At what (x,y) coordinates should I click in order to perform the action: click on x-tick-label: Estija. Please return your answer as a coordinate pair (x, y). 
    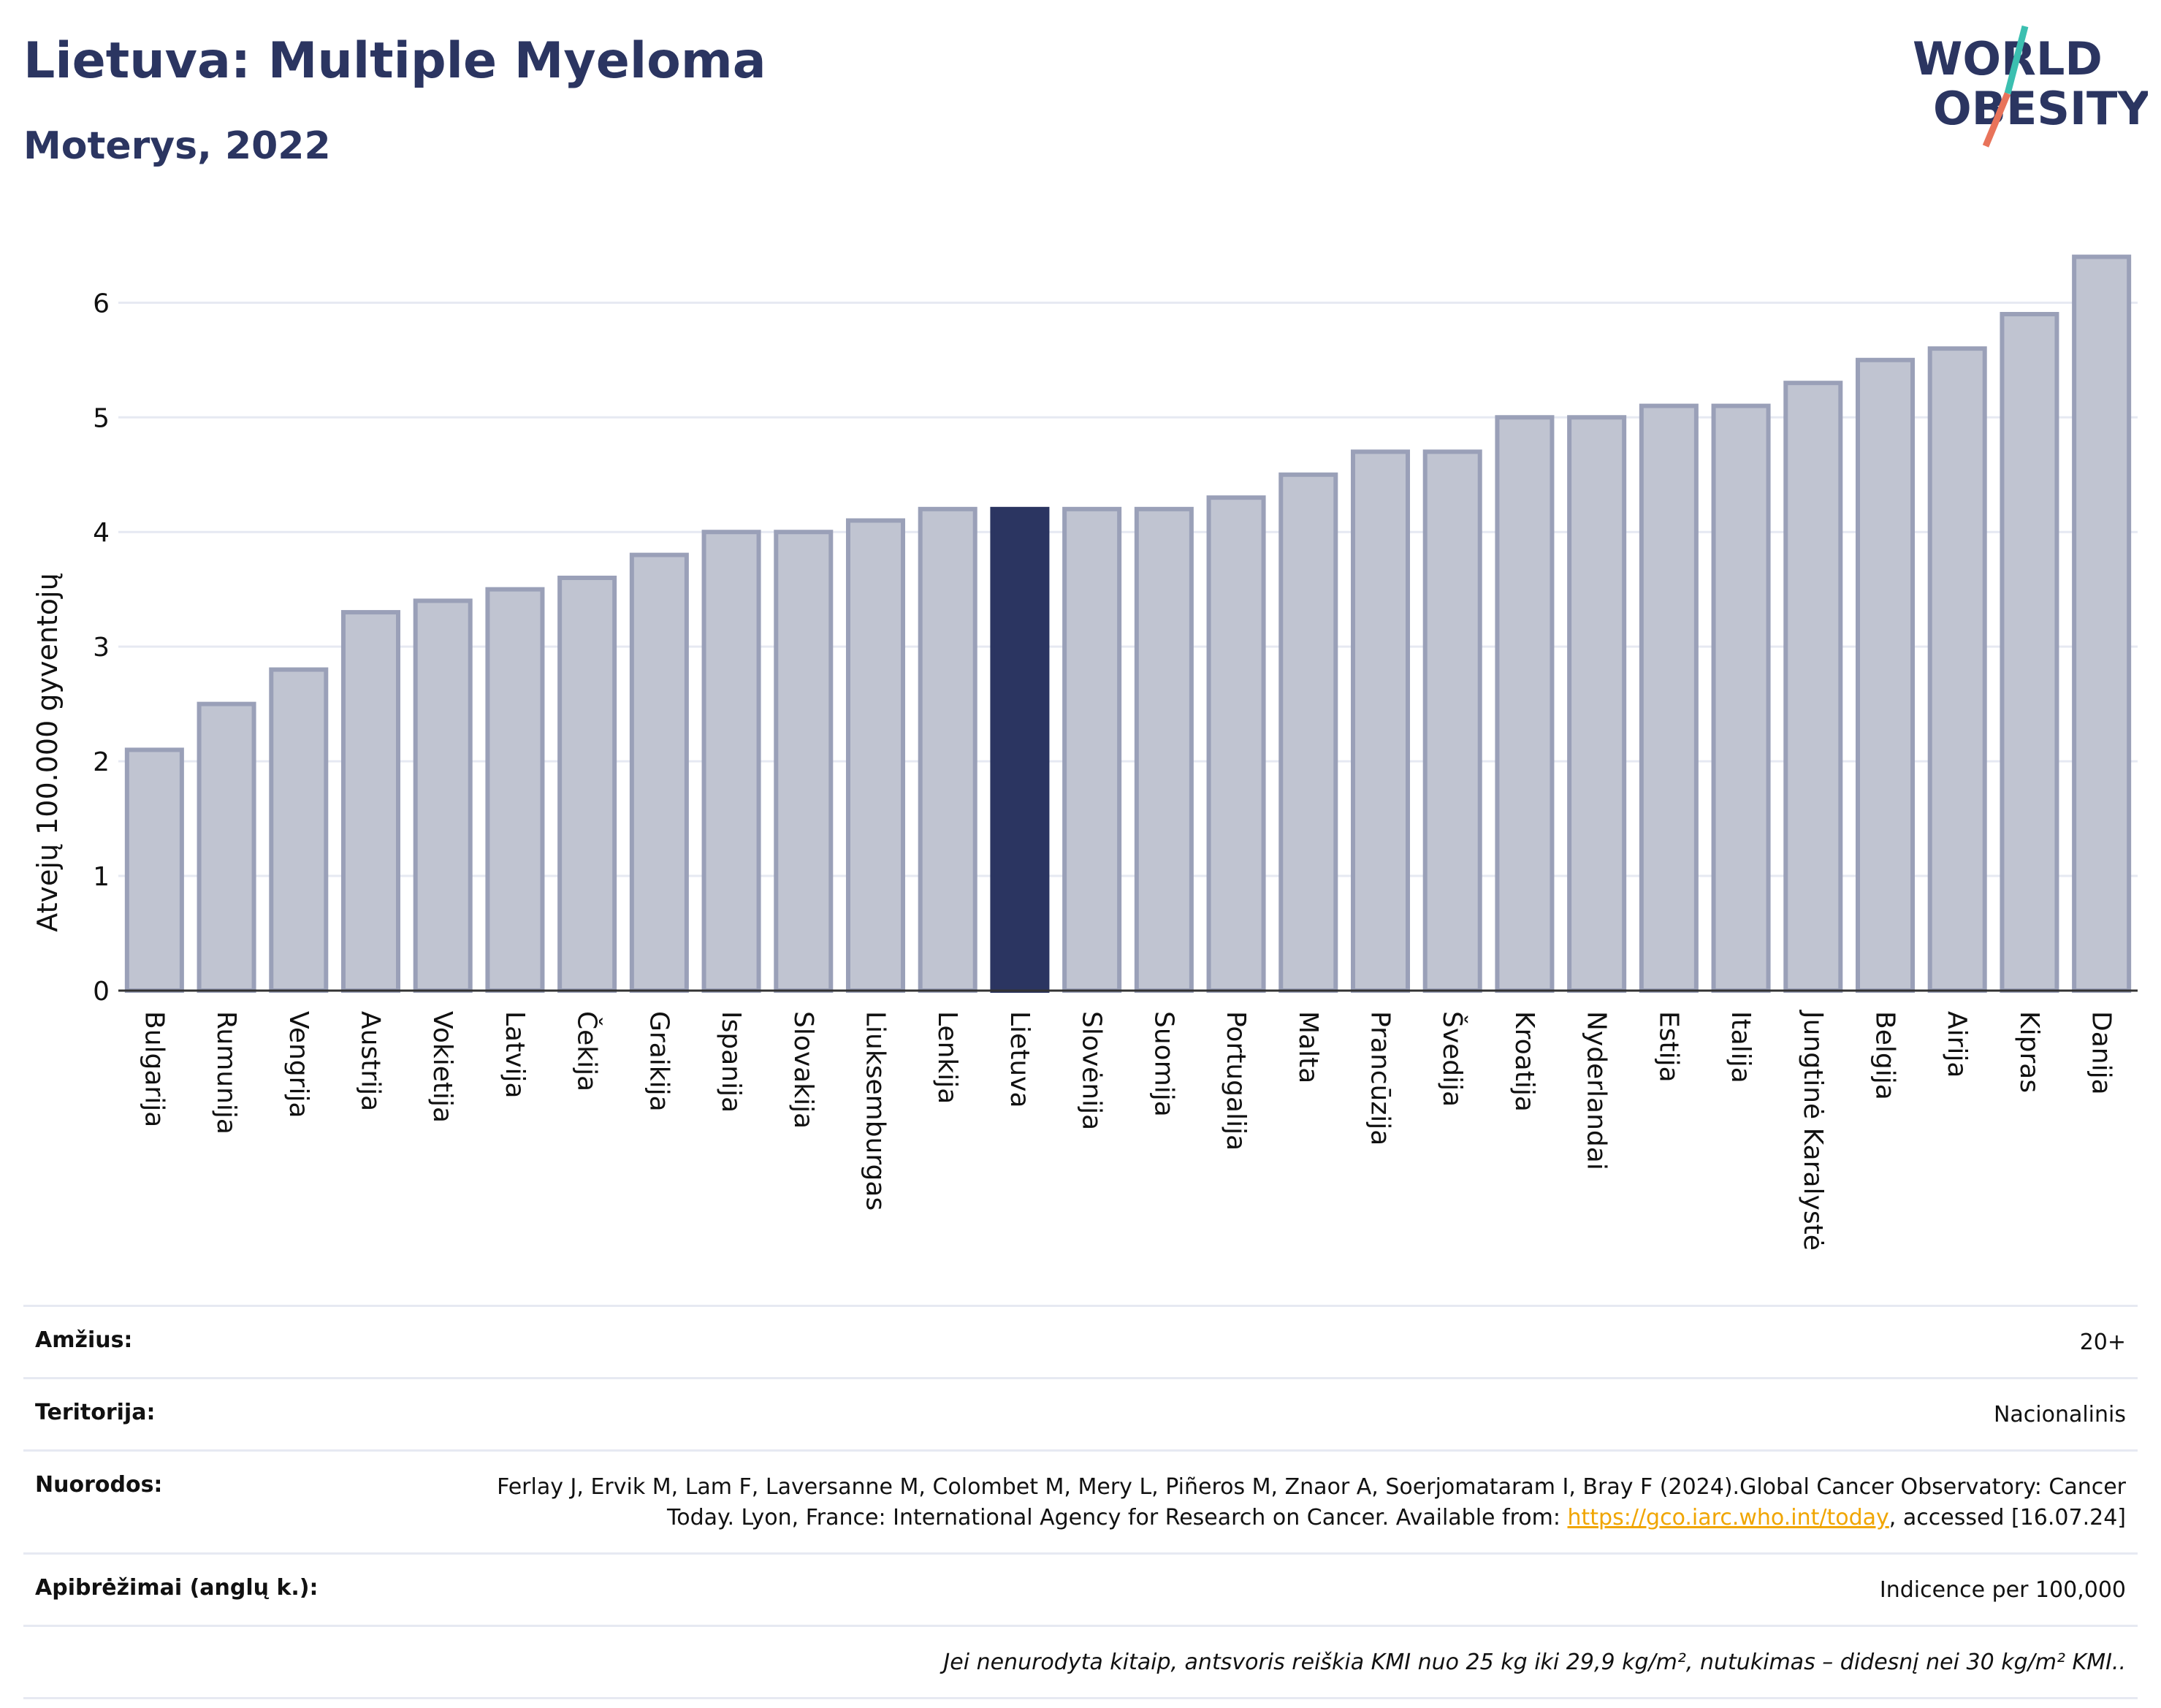
    Looking at the image, I should click on (1668, 1047).